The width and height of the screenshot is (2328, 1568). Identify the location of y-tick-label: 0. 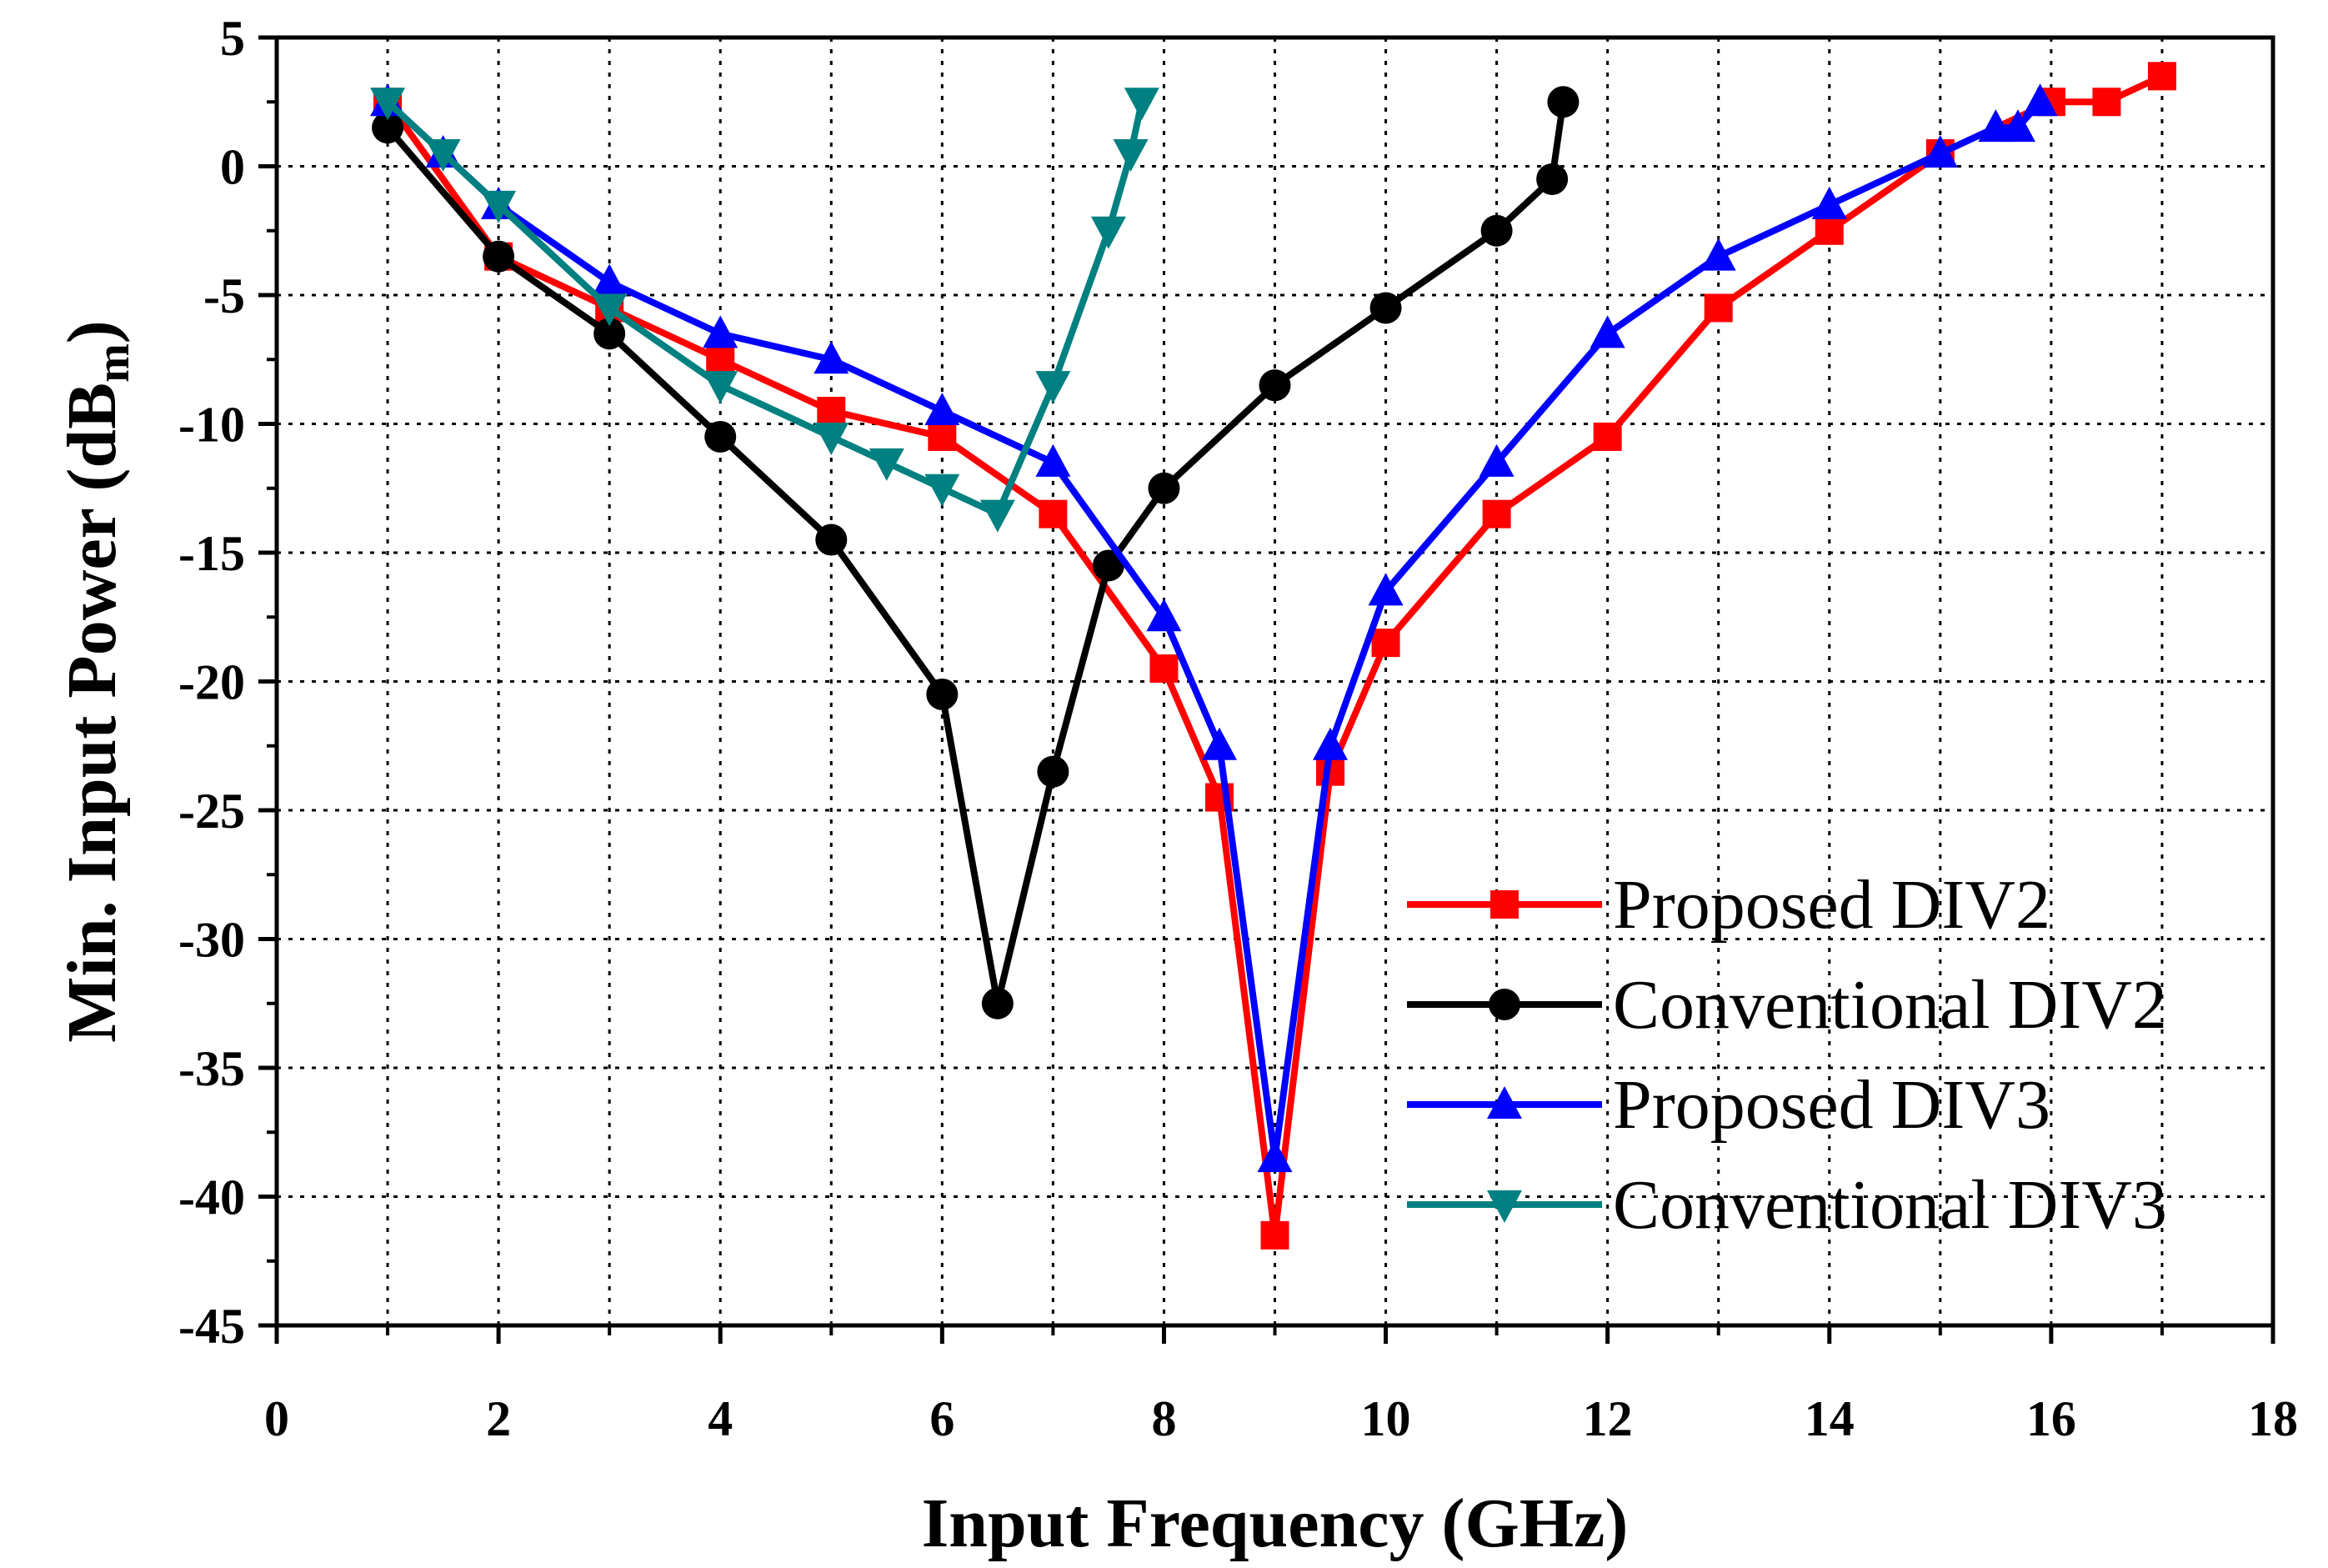
(232, 167).